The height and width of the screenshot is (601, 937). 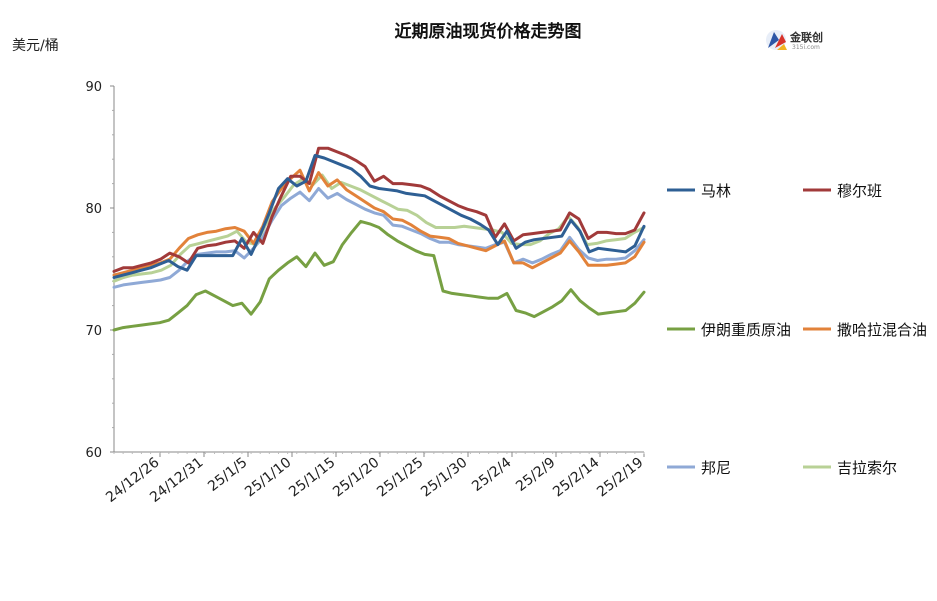 I want to click on legend-label-4: 邦尼, so click(x=716, y=468).